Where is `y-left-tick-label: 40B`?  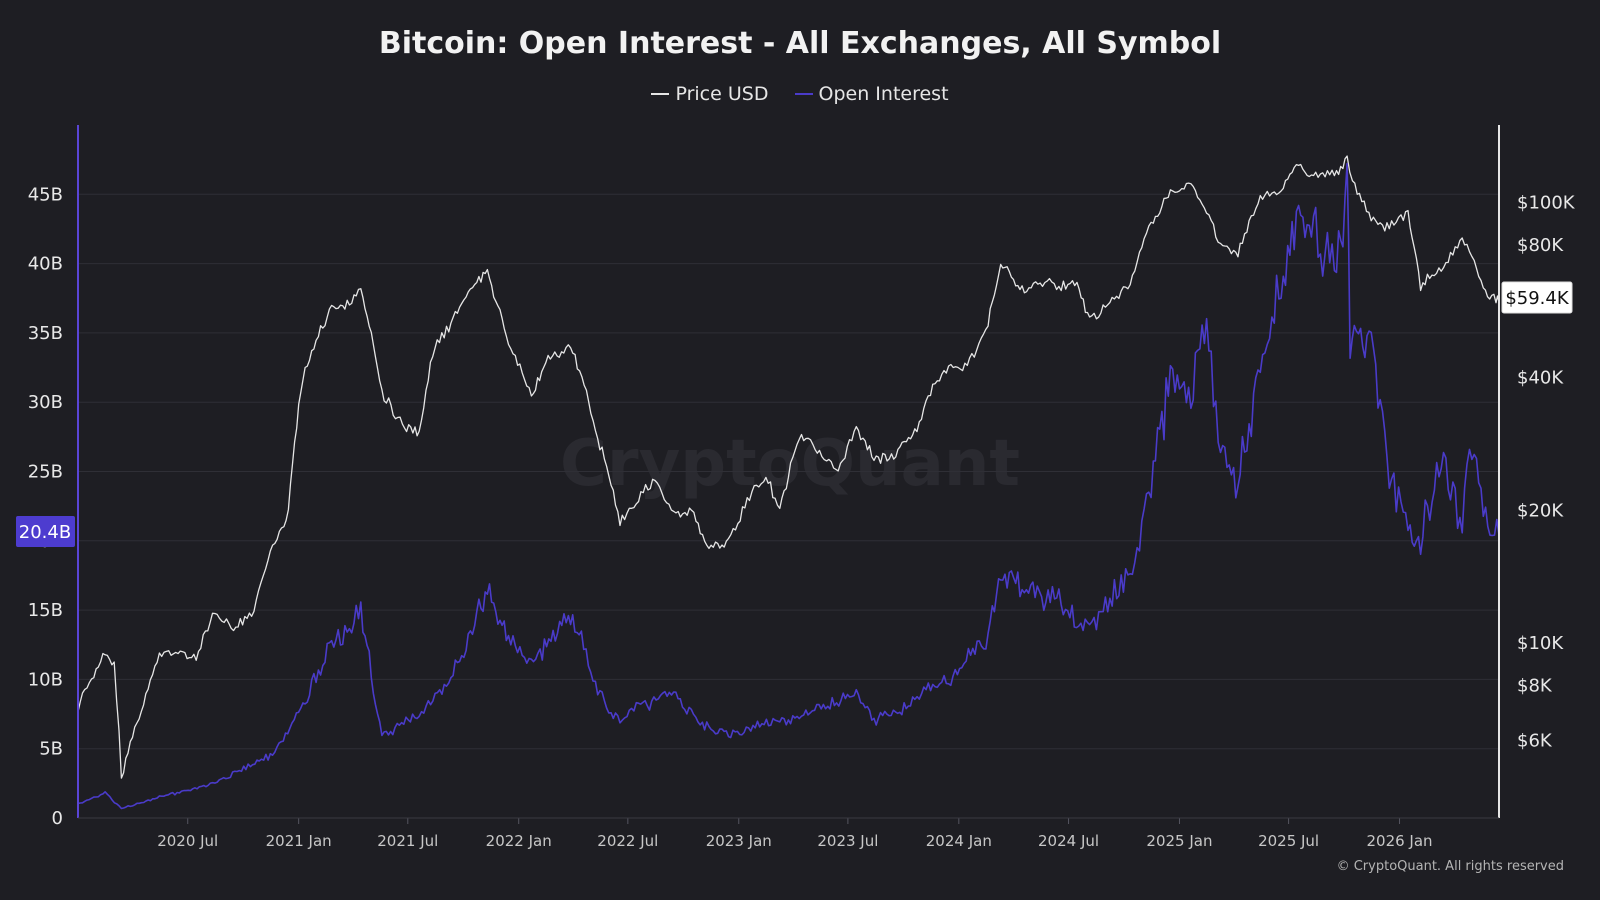 y-left-tick-label: 40B is located at coordinates (45, 264).